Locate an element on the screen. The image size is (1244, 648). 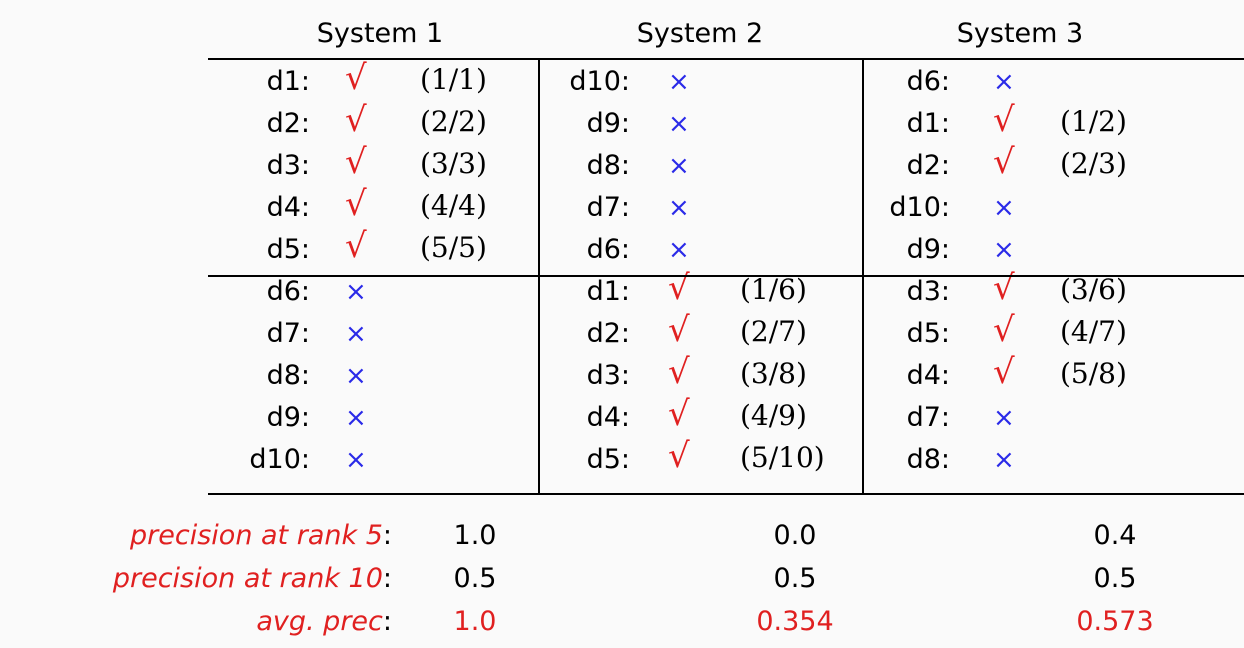
top-rule is located at coordinates (726, 59).